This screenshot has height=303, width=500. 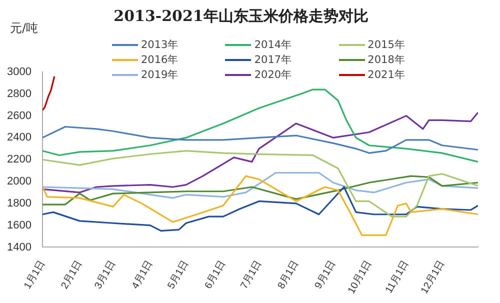 What do you see at coordinates (19, 138) in the screenshot?
I see `y-tick-label: 2400` at bounding box center [19, 138].